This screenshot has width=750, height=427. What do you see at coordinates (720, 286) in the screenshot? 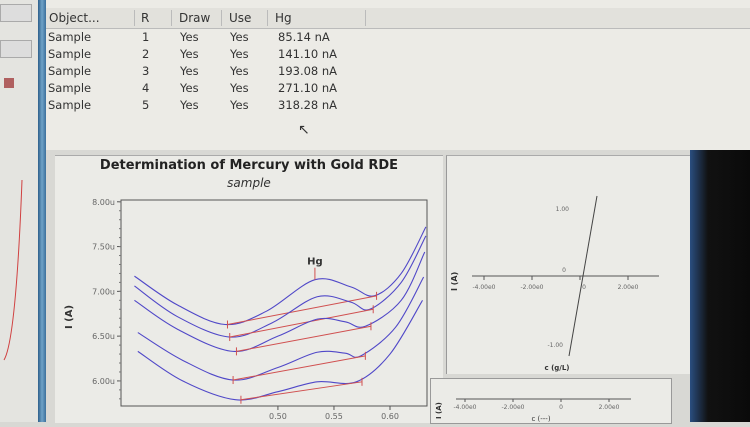
I see `monitor-bezel` at bounding box center [720, 286].